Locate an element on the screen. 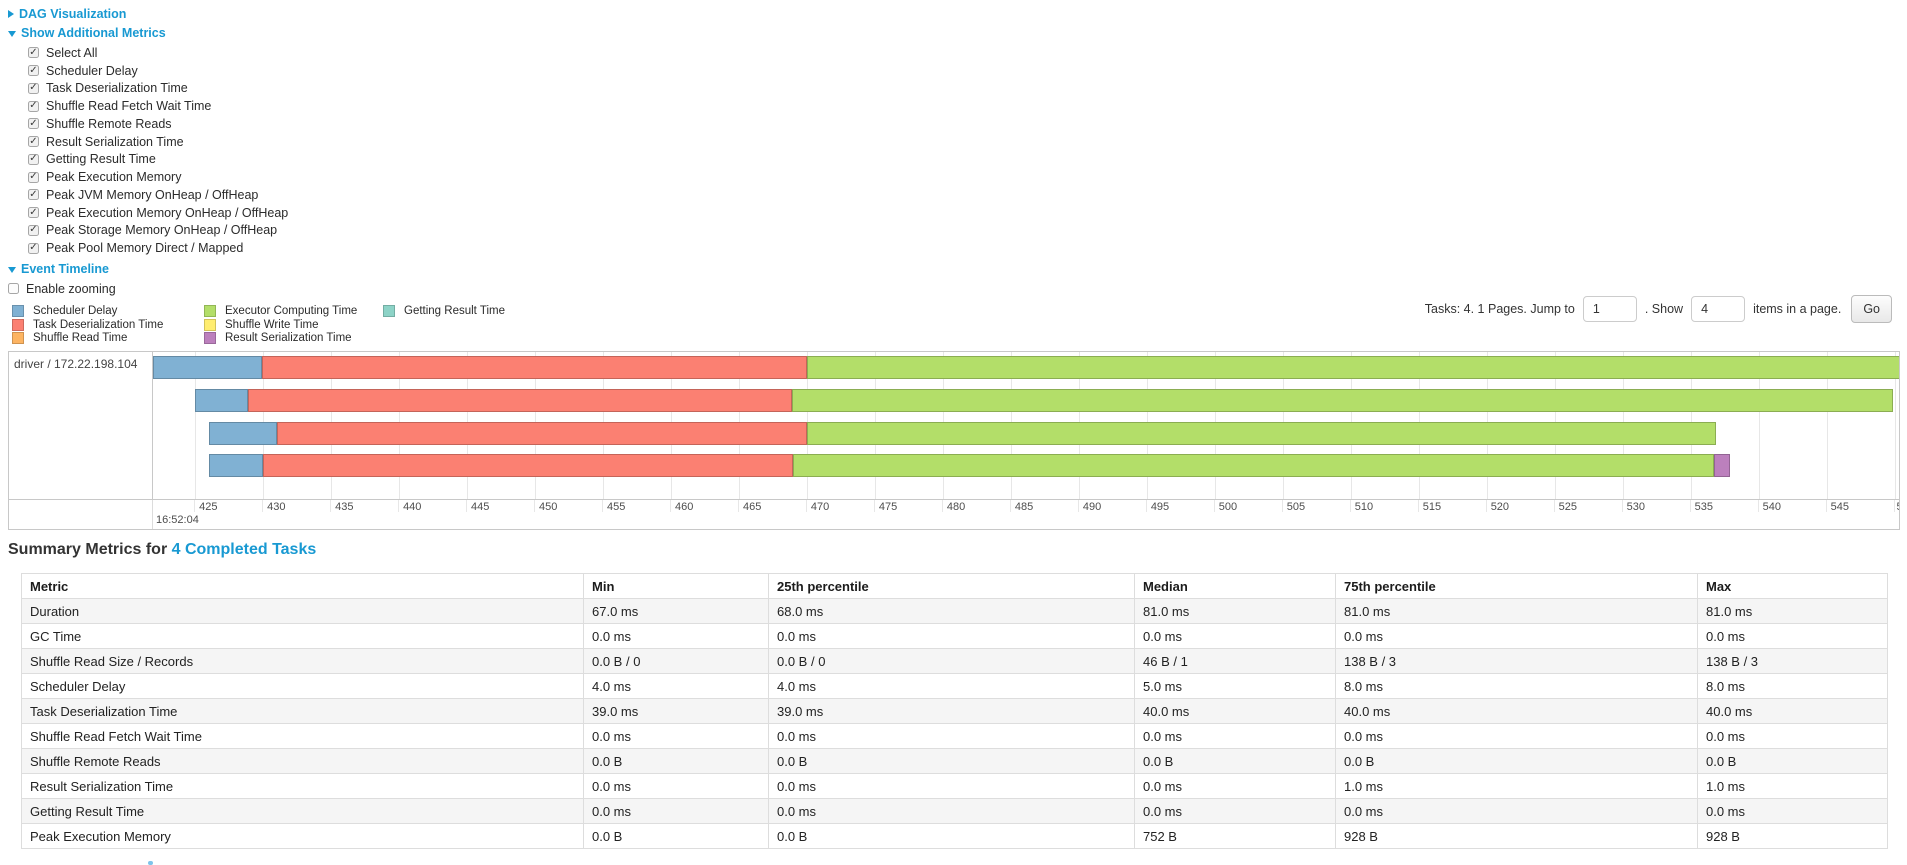 This screenshot has height=865, width=1907. metric-checkbox-label: Peak Execution Memory OnHeap / OffHeap is located at coordinates (167, 212).